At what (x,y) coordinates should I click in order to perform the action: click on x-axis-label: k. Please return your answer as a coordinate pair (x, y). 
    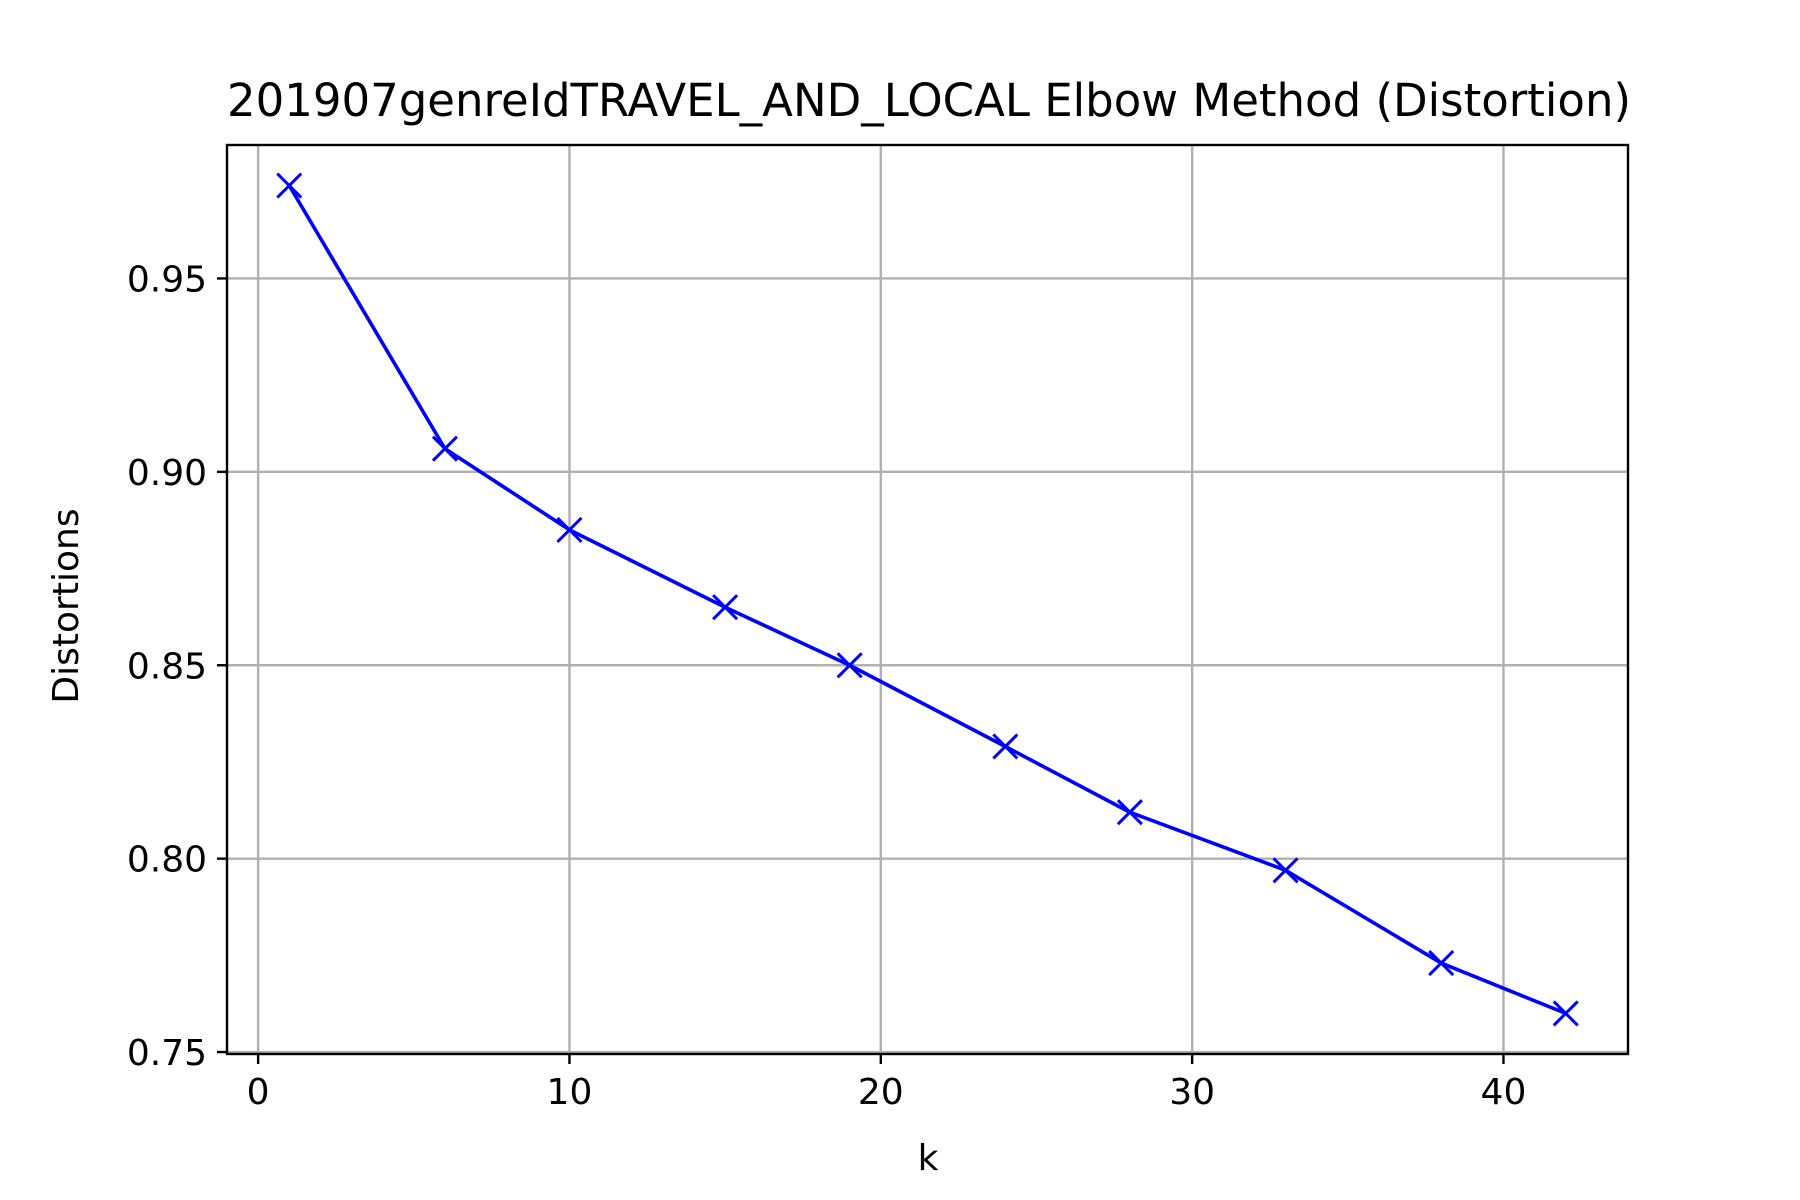
    Looking at the image, I should click on (928, 1158).